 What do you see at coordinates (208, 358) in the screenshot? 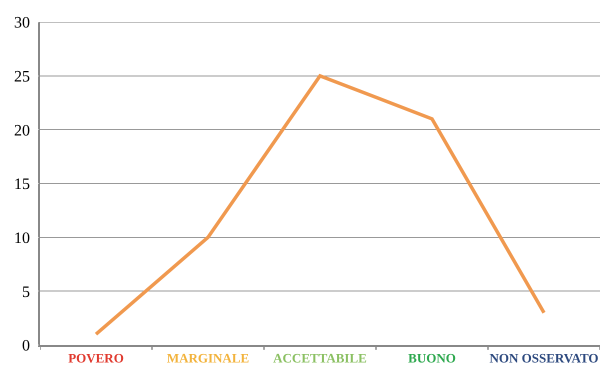
I see `x-tick-label: MARGINALE` at bounding box center [208, 358].